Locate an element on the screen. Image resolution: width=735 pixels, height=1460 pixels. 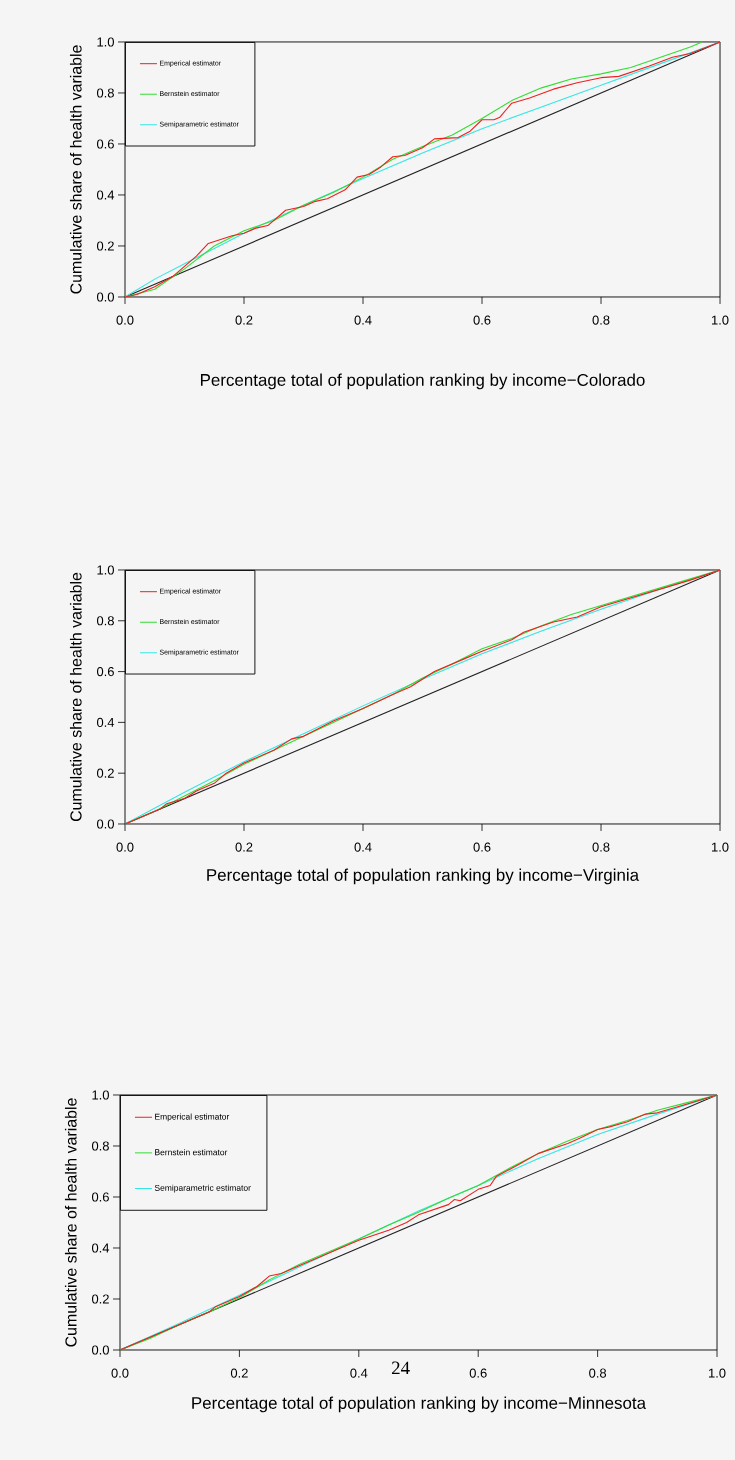
x-axis-title: Percentage total of population ranking by income−Colorado is located at coordinates (422, 381).